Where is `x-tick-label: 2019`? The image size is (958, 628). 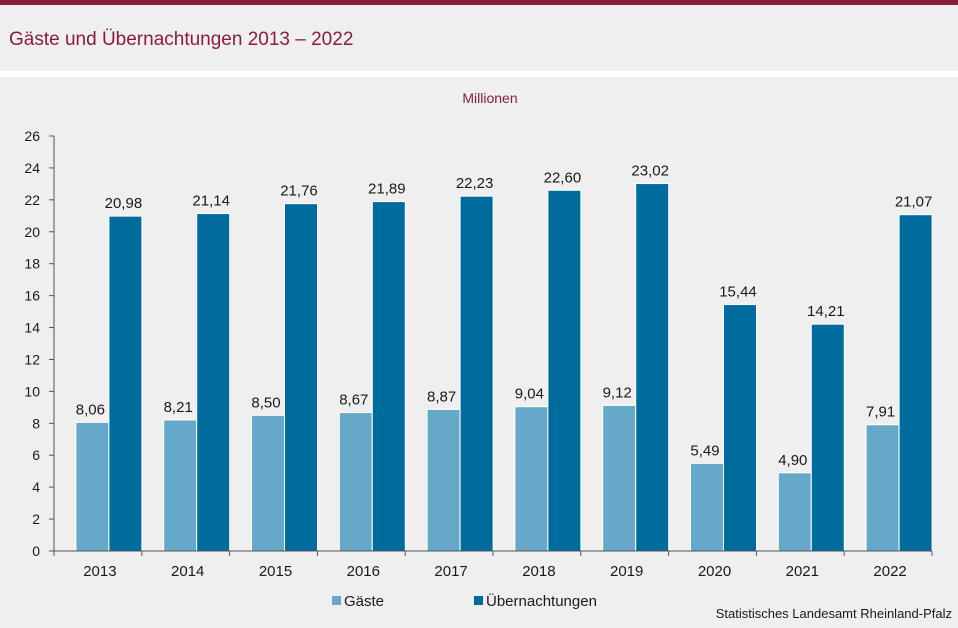 x-tick-label: 2019 is located at coordinates (626, 571).